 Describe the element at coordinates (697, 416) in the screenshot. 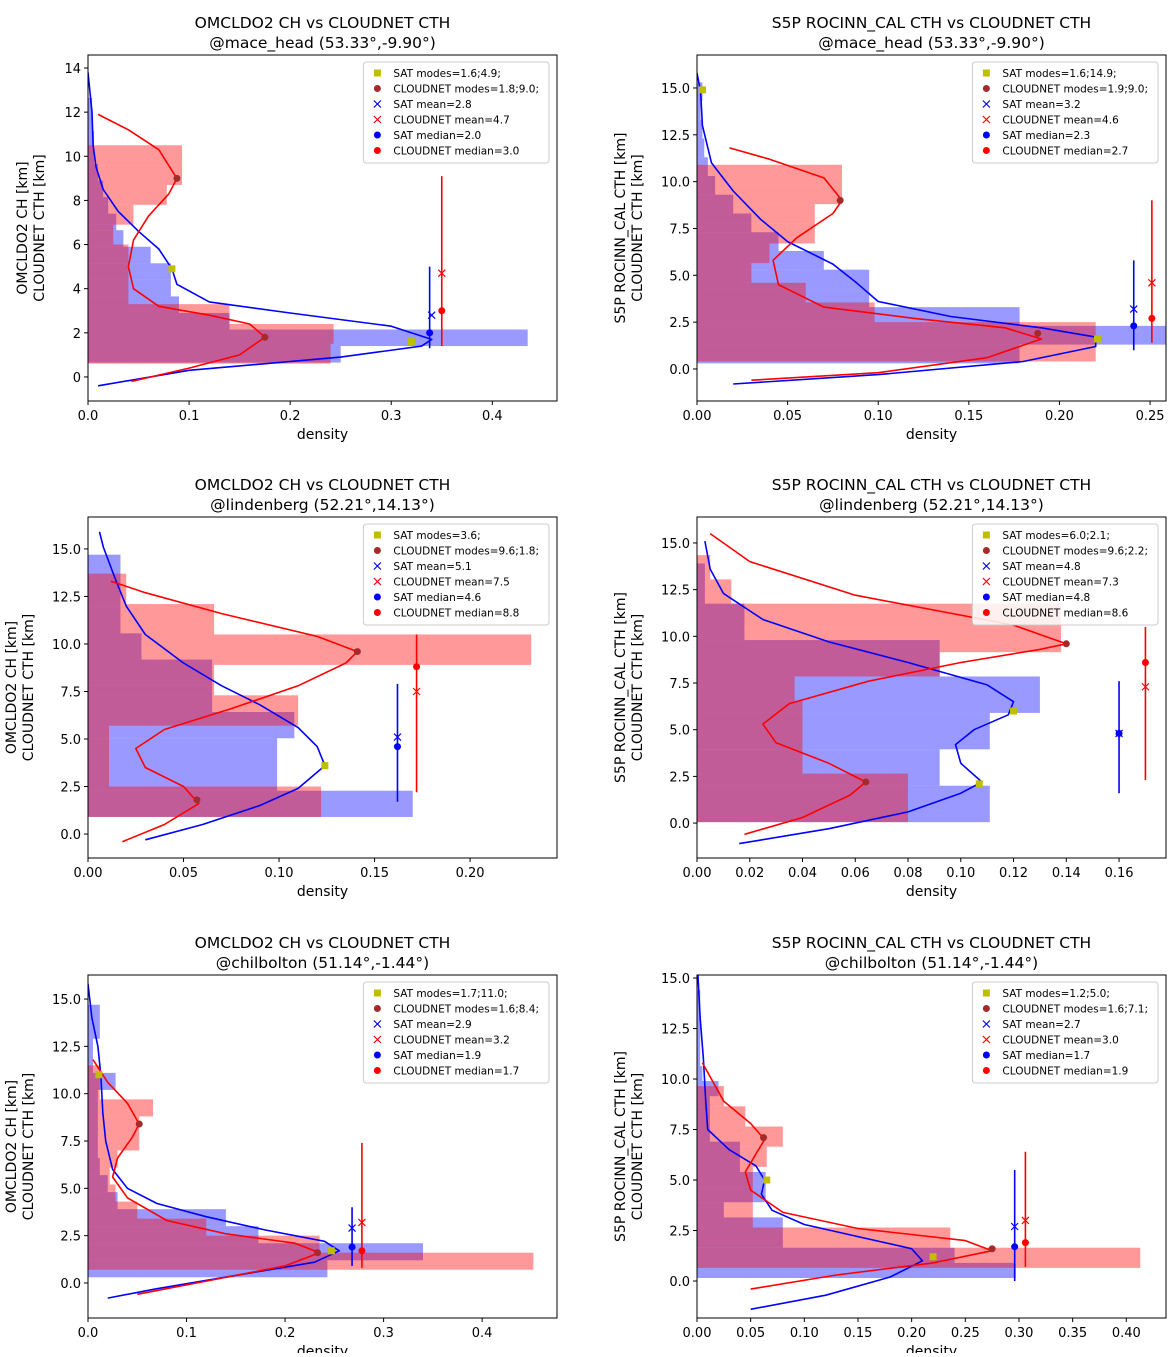

I see `x-tick-label: 0.00` at that location.